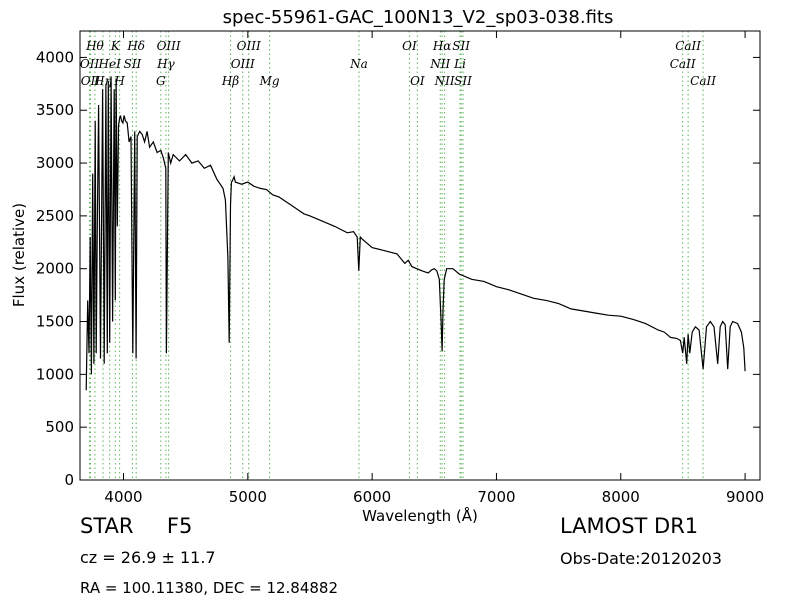 The width and height of the screenshot is (800, 600). I want to click on line-marker-label-8: Hδ, so click(135, 46).